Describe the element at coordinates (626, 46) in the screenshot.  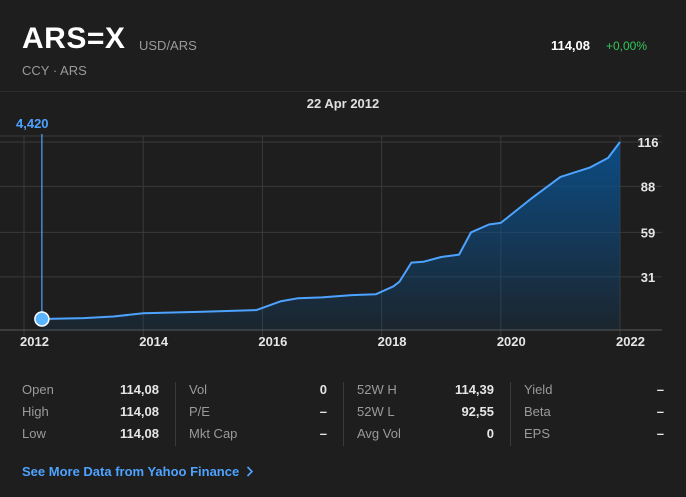
I see `price-change: +0,00%` at that location.